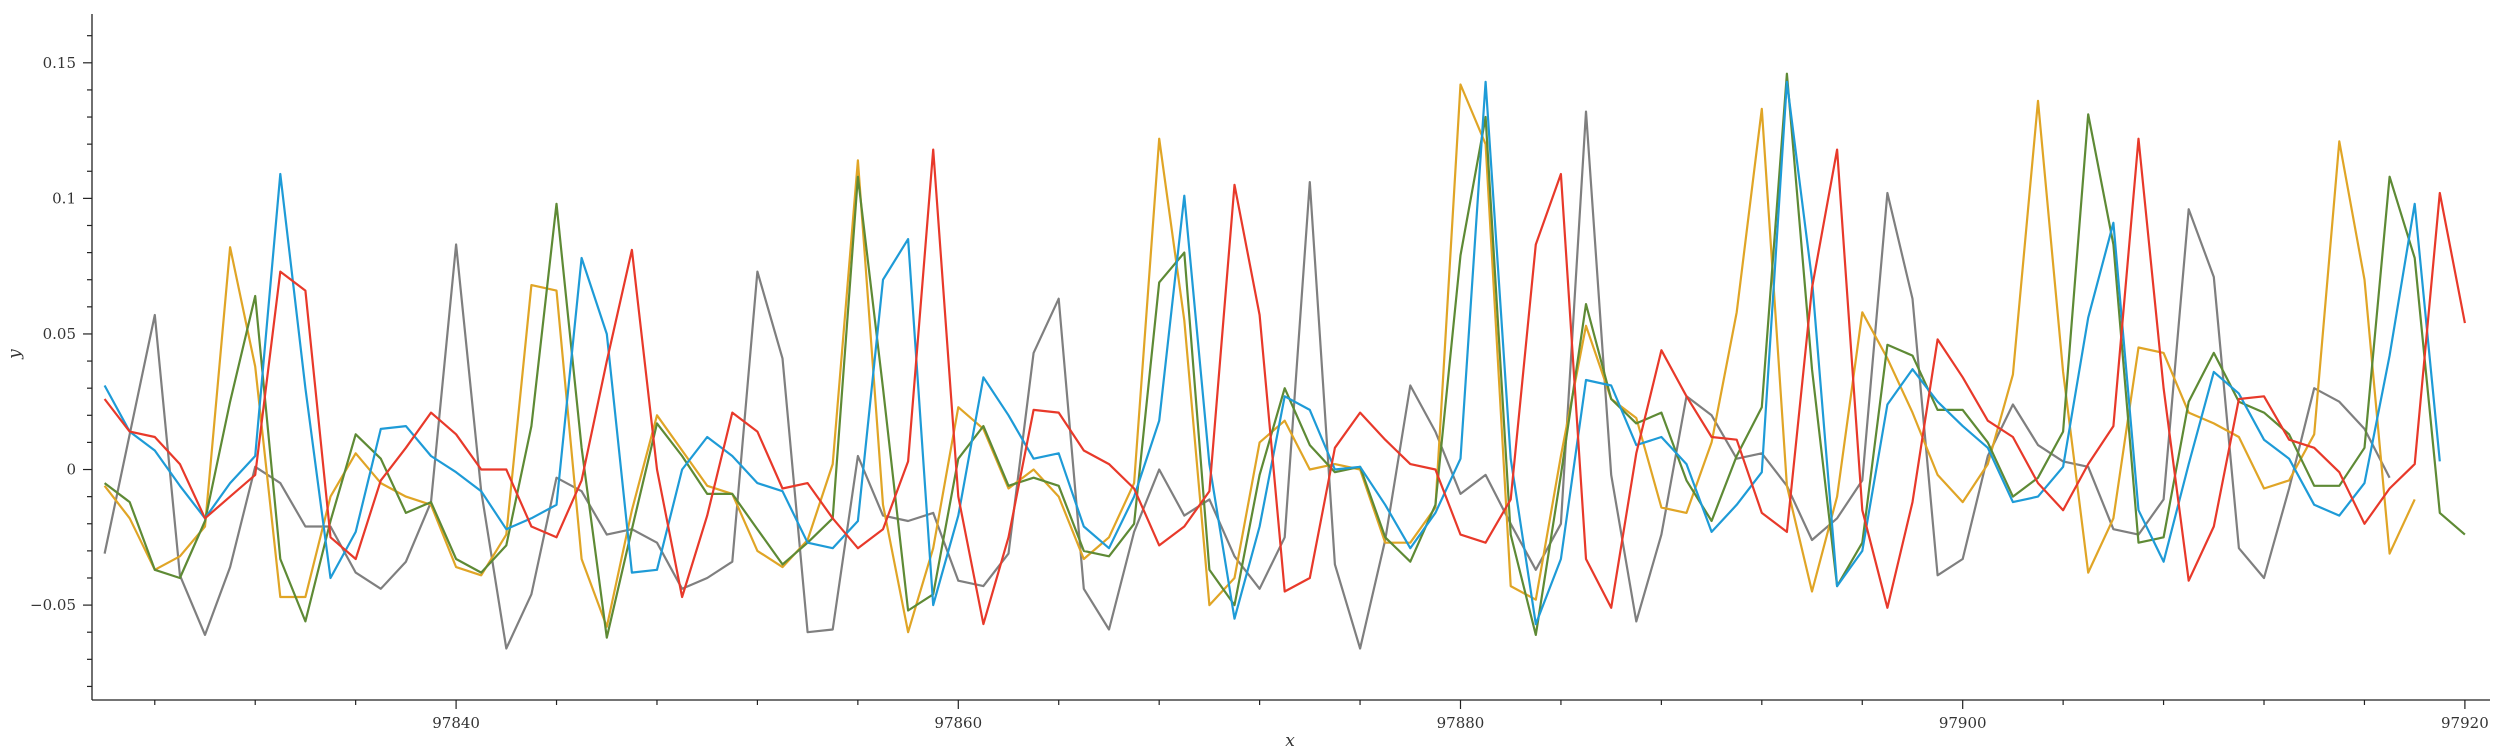  I want to click on x-tick-label: 97920, so click(2465, 723).